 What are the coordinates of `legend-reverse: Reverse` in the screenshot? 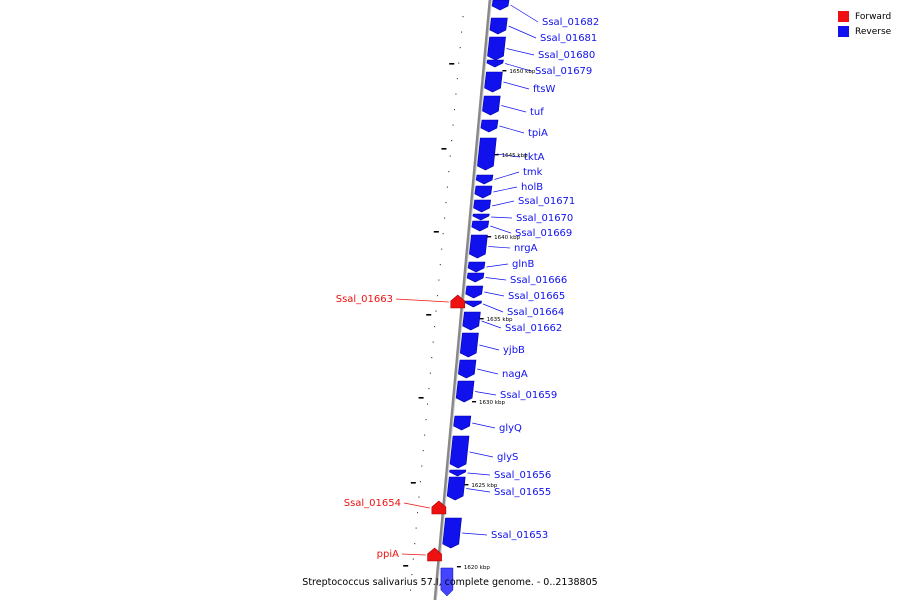 It's located at (864, 31).